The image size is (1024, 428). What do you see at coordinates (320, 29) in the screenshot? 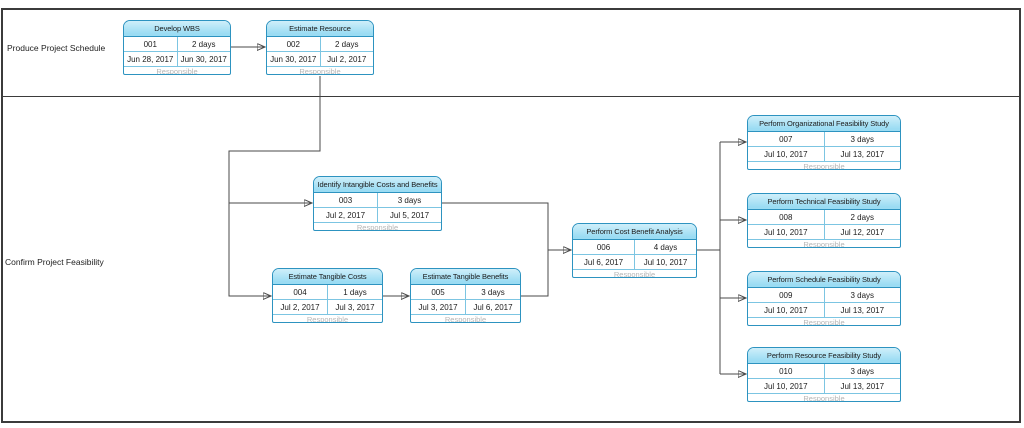
I see `task-title: Estimate Resource` at bounding box center [320, 29].